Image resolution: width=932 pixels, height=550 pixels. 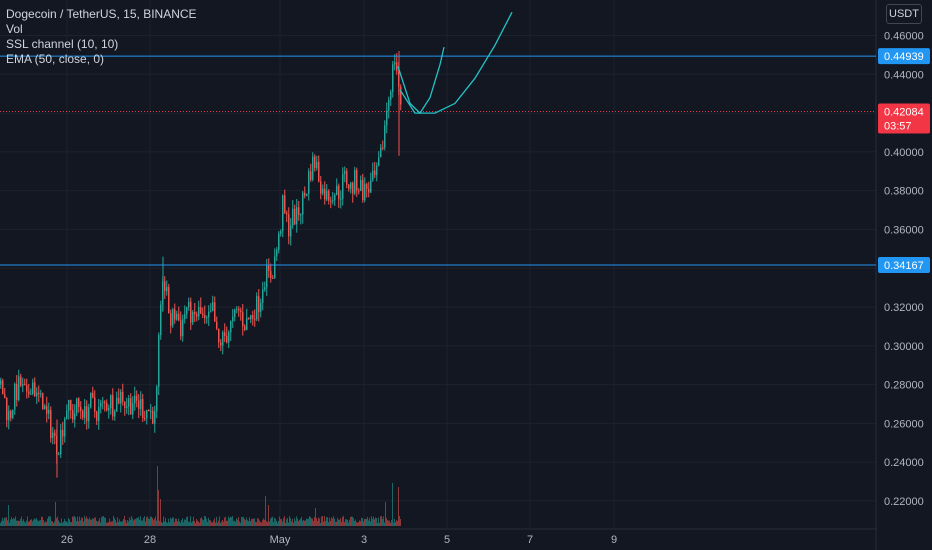 What do you see at coordinates (614, 540) in the screenshot?
I see `time-tick-label: 9` at bounding box center [614, 540].